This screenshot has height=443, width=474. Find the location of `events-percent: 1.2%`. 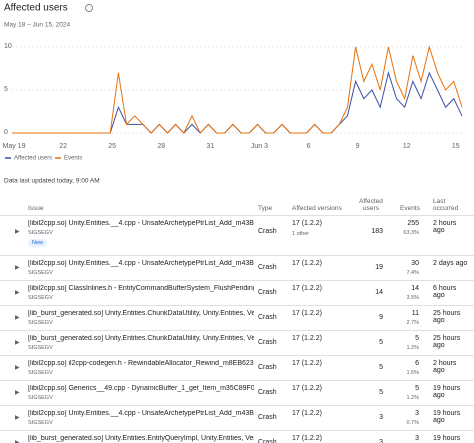

events-percent: 1.2% is located at coordinates (412, 348).